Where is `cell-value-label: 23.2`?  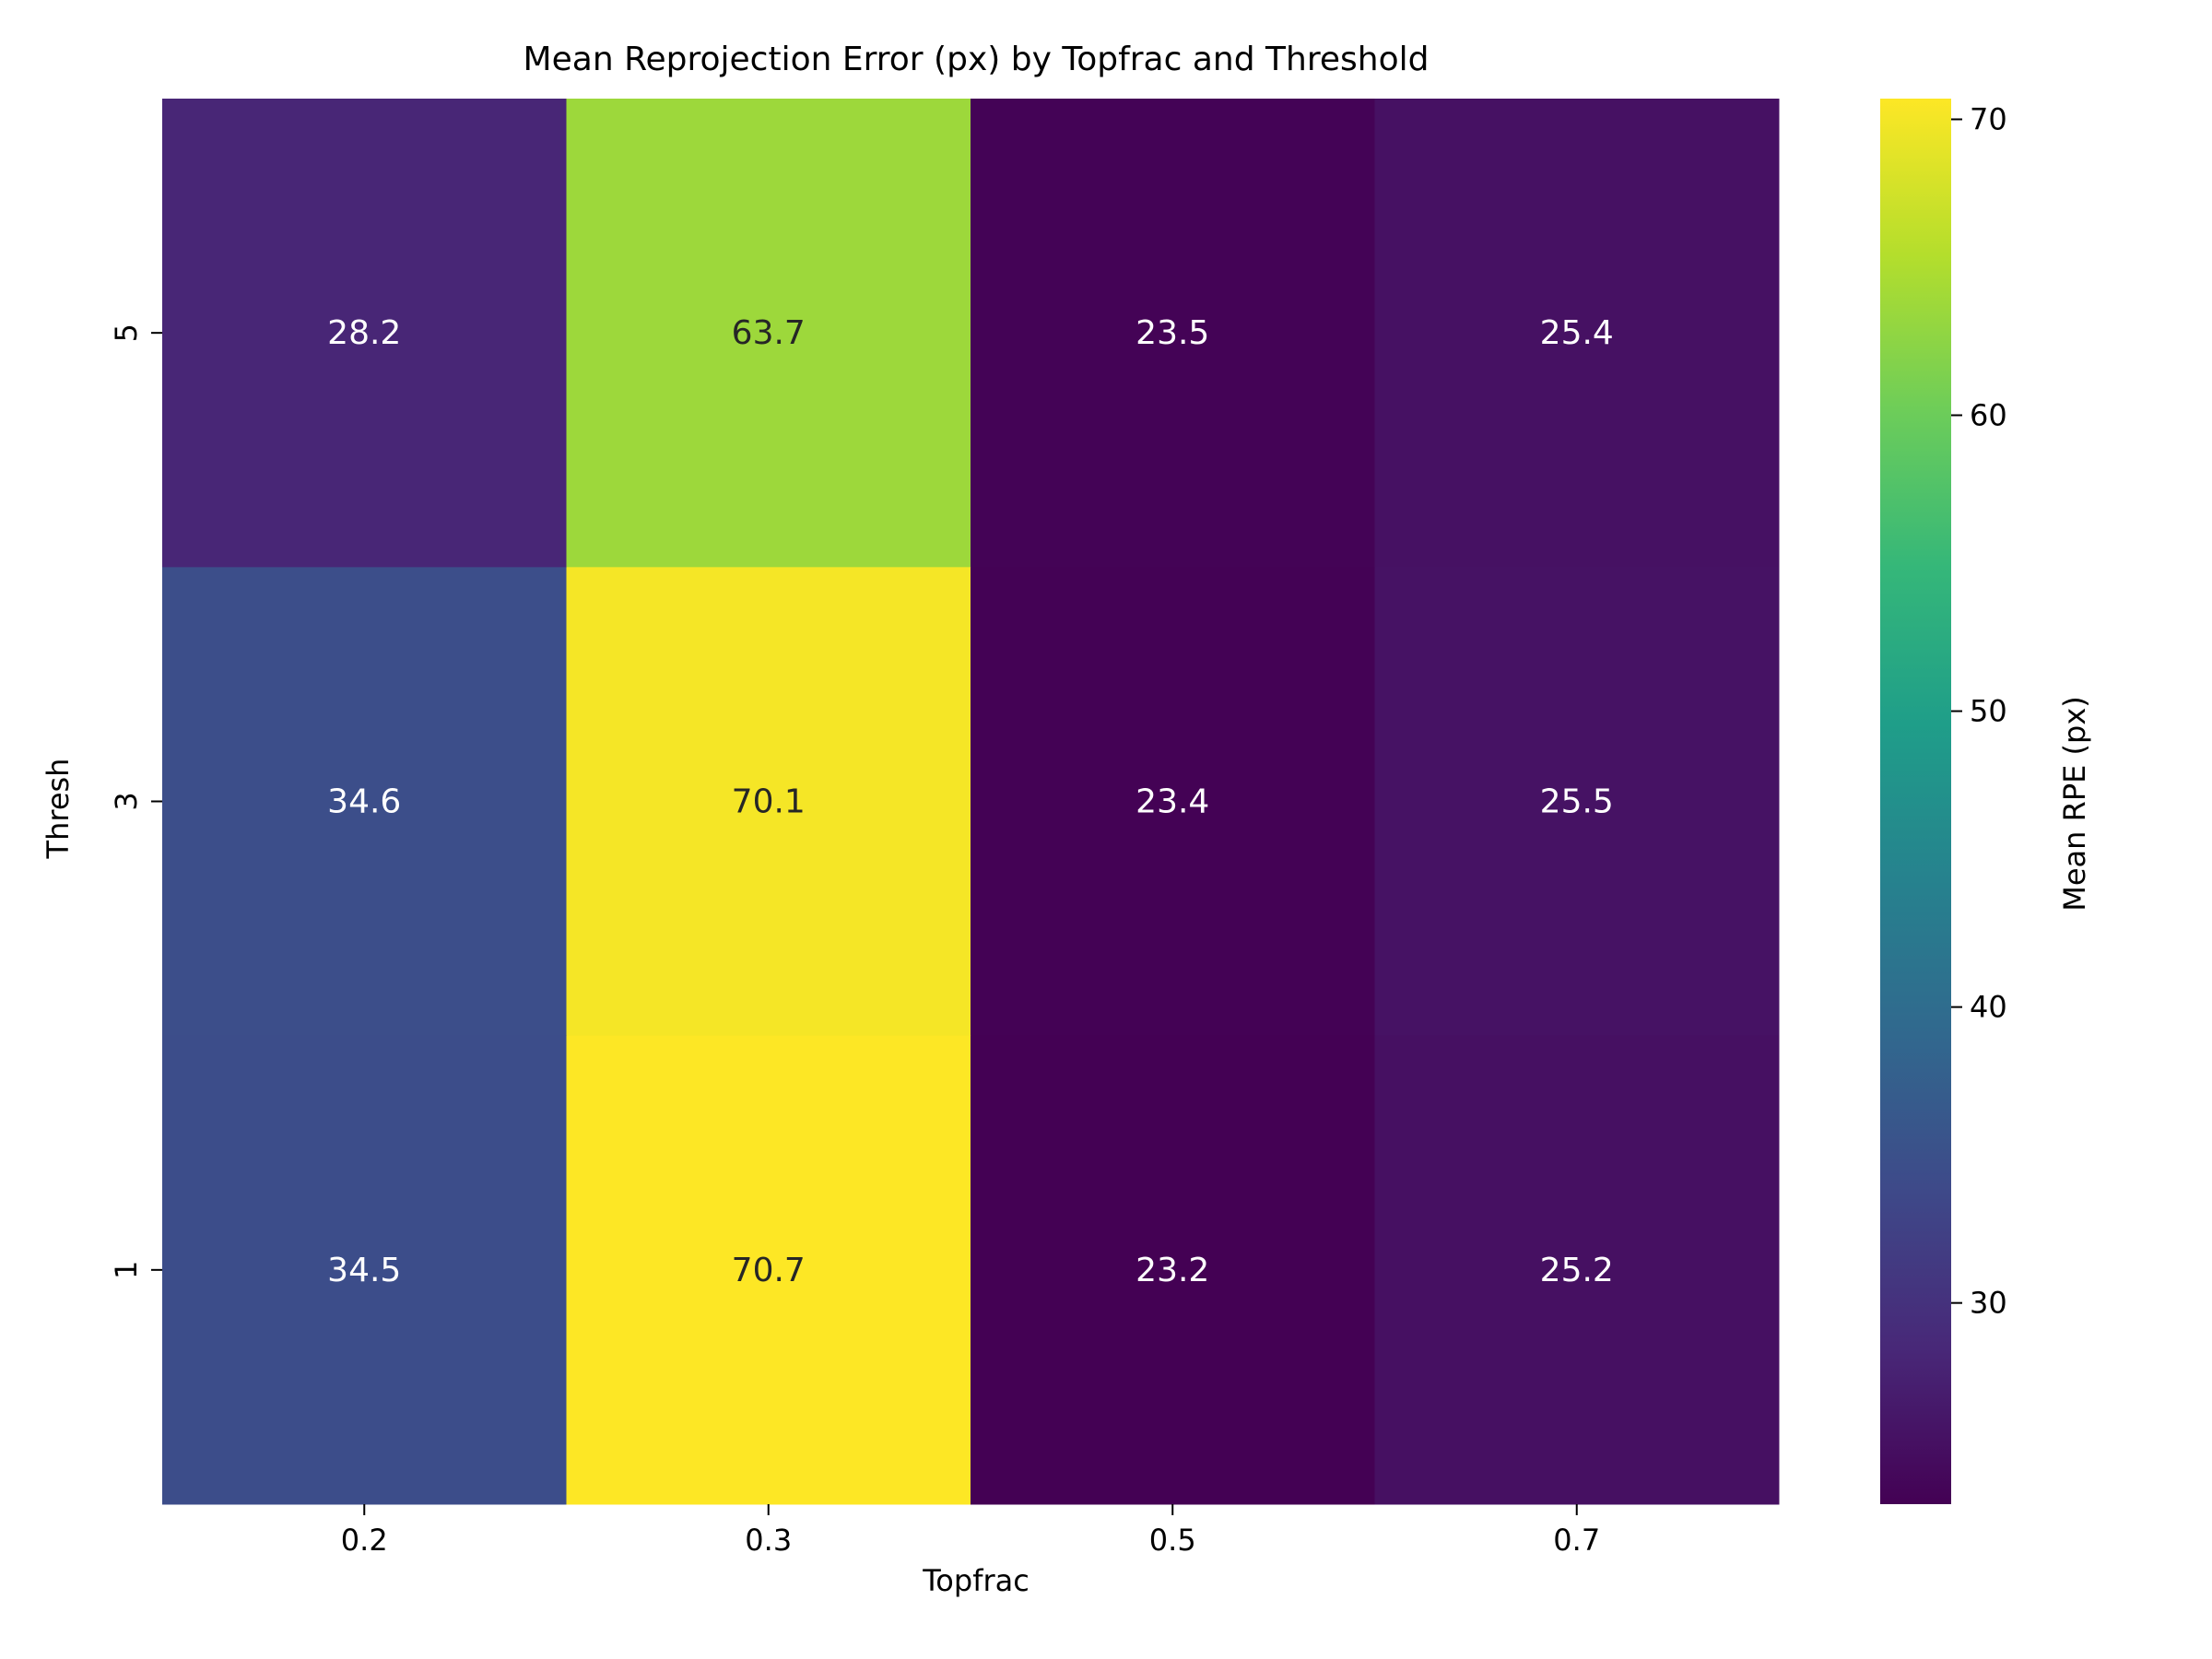
cell-value-label: 23.2 is located at coordinates (1172, 1270).